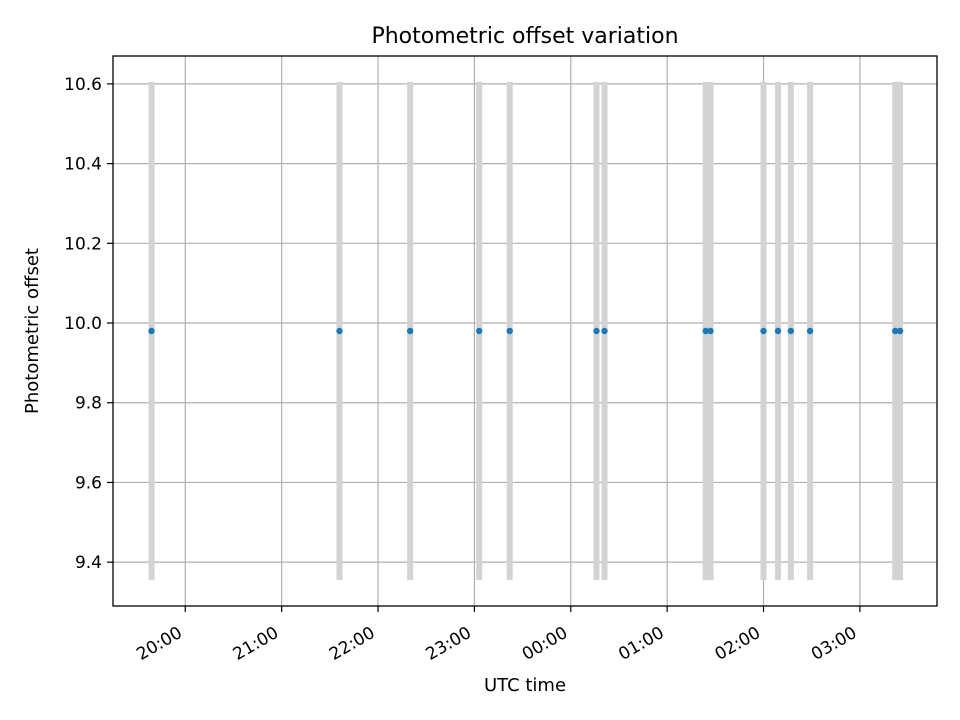 Image resolution: width=960 pixels, height=720 pixels. What do you see at coordinates (834, 644) in the screenshot?
I see `x-tick-label: 03:00` at bounding box center [834, 644].